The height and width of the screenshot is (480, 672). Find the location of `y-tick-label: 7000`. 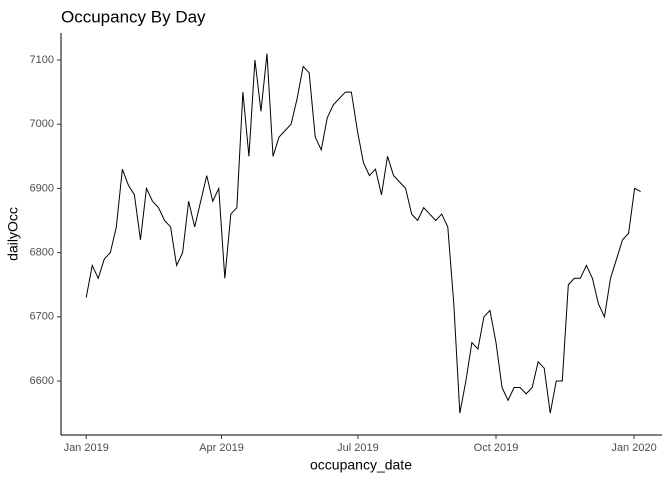

y-tick-label: 7000 is located at coordinates (42, 124).